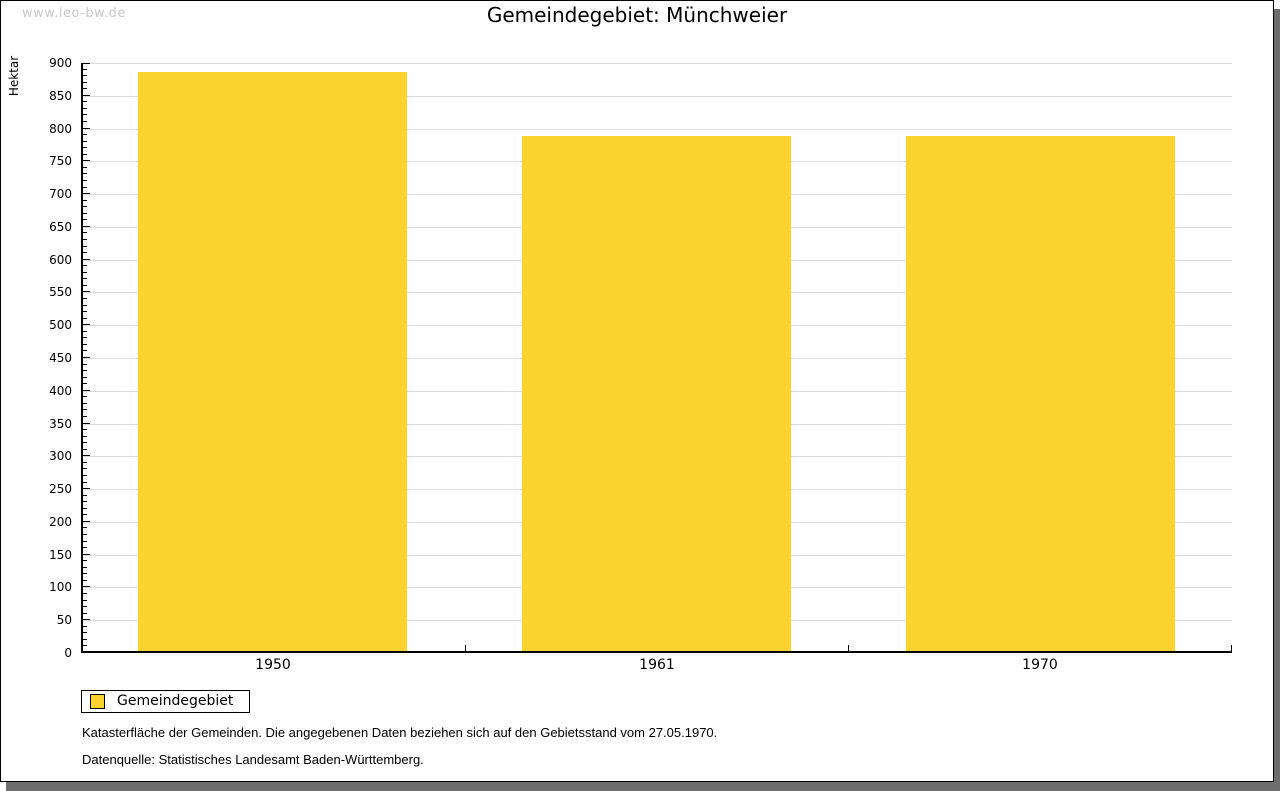  Describe the element at coordinates (60, 161) in the screenshot. I see `y-tick-label: 750` at that location.